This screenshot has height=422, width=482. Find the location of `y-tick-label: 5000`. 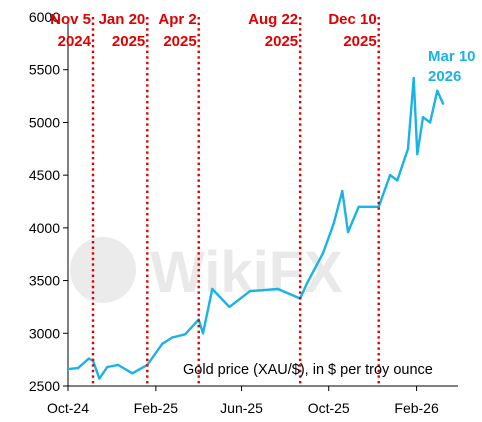

y-tick-label: 5000 is located at coordinates (44, 122).